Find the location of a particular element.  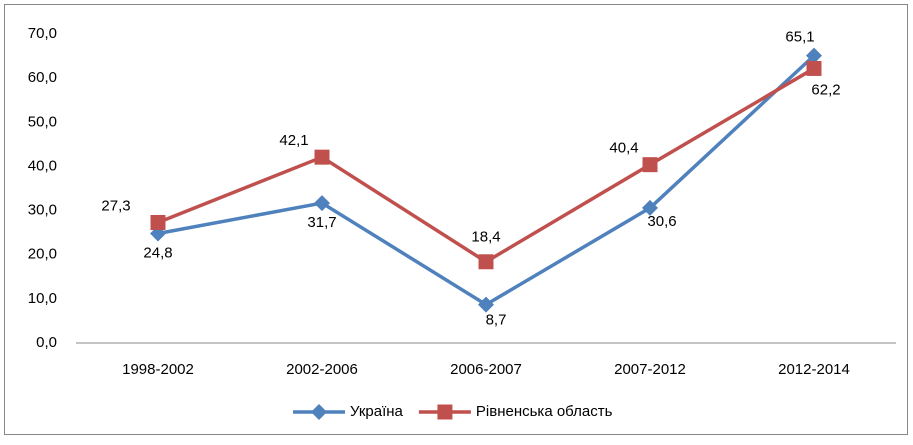

x-tick-label: 1998-2002 is located at coordinates (158, 369).